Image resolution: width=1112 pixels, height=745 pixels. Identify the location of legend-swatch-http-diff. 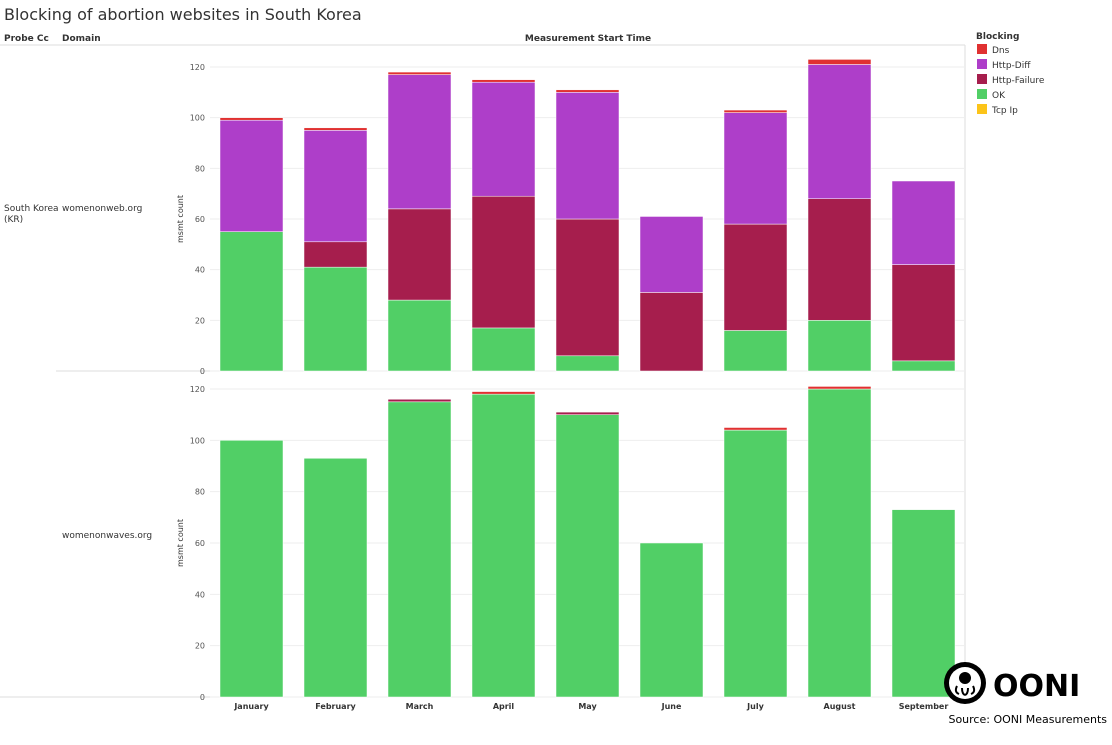
(982, 64).